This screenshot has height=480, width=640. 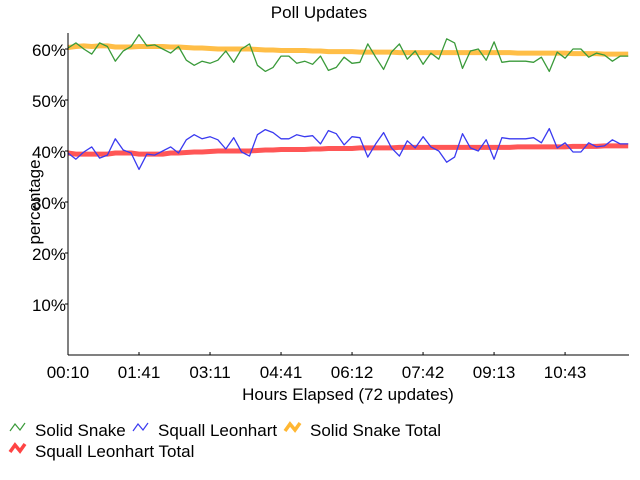 I want to click on chart-title: Poll Updates, so click(x=319, y=12).